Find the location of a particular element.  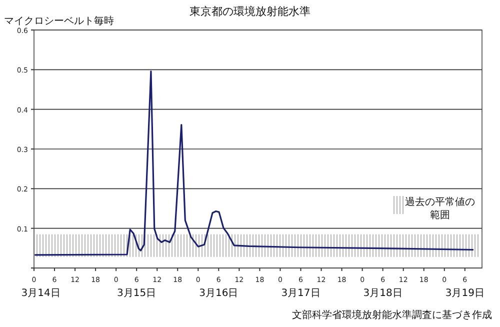

x2-tick-label: 3月17日 is located at coordinates (300, 293).